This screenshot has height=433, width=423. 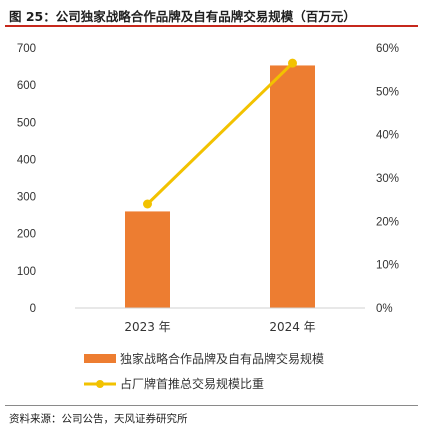 What do you see at coordinates (192, 383) in the screenshot?
I see `legend-label-line: 占厂牌首推总交易规模比重` at bounding box center [192, 383].